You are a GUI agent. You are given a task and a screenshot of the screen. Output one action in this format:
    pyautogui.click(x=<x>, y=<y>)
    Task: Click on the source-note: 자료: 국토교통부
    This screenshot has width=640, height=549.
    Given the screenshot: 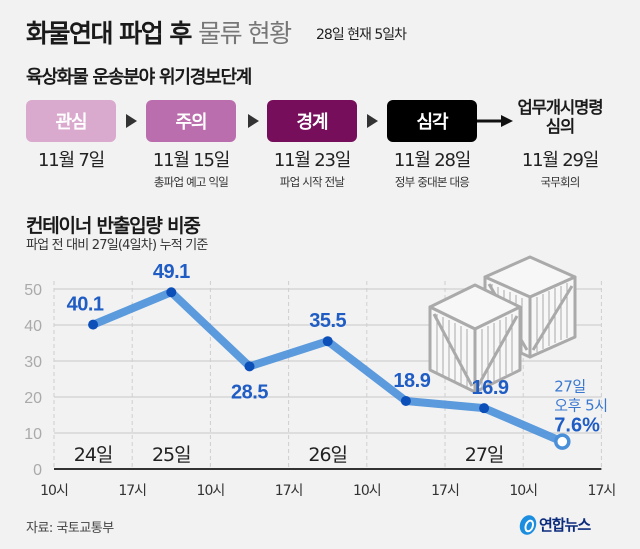 What is the action you would take?
    pyautogui.click(x=70, y=528)
    